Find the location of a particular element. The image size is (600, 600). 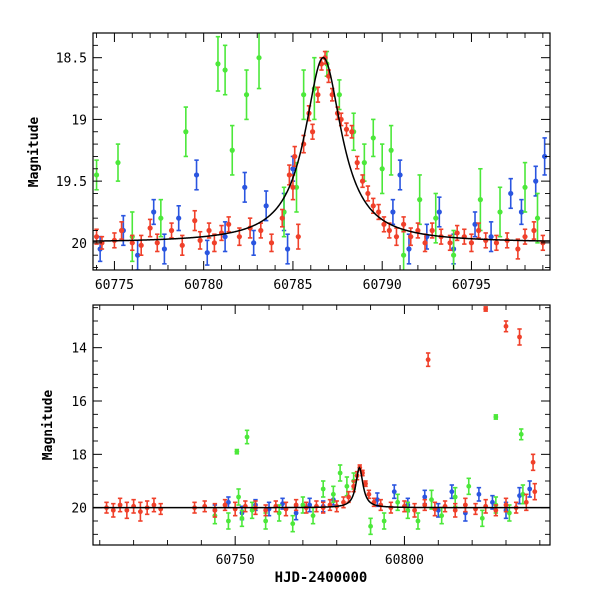

bottom-panel-xlabel: HJD-2400000 is located at coordinates (321, 578).